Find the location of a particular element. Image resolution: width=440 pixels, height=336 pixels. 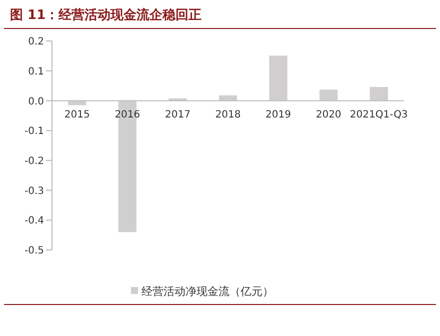

y-tick-label: -0.2 is located at coordinates (34, 161).